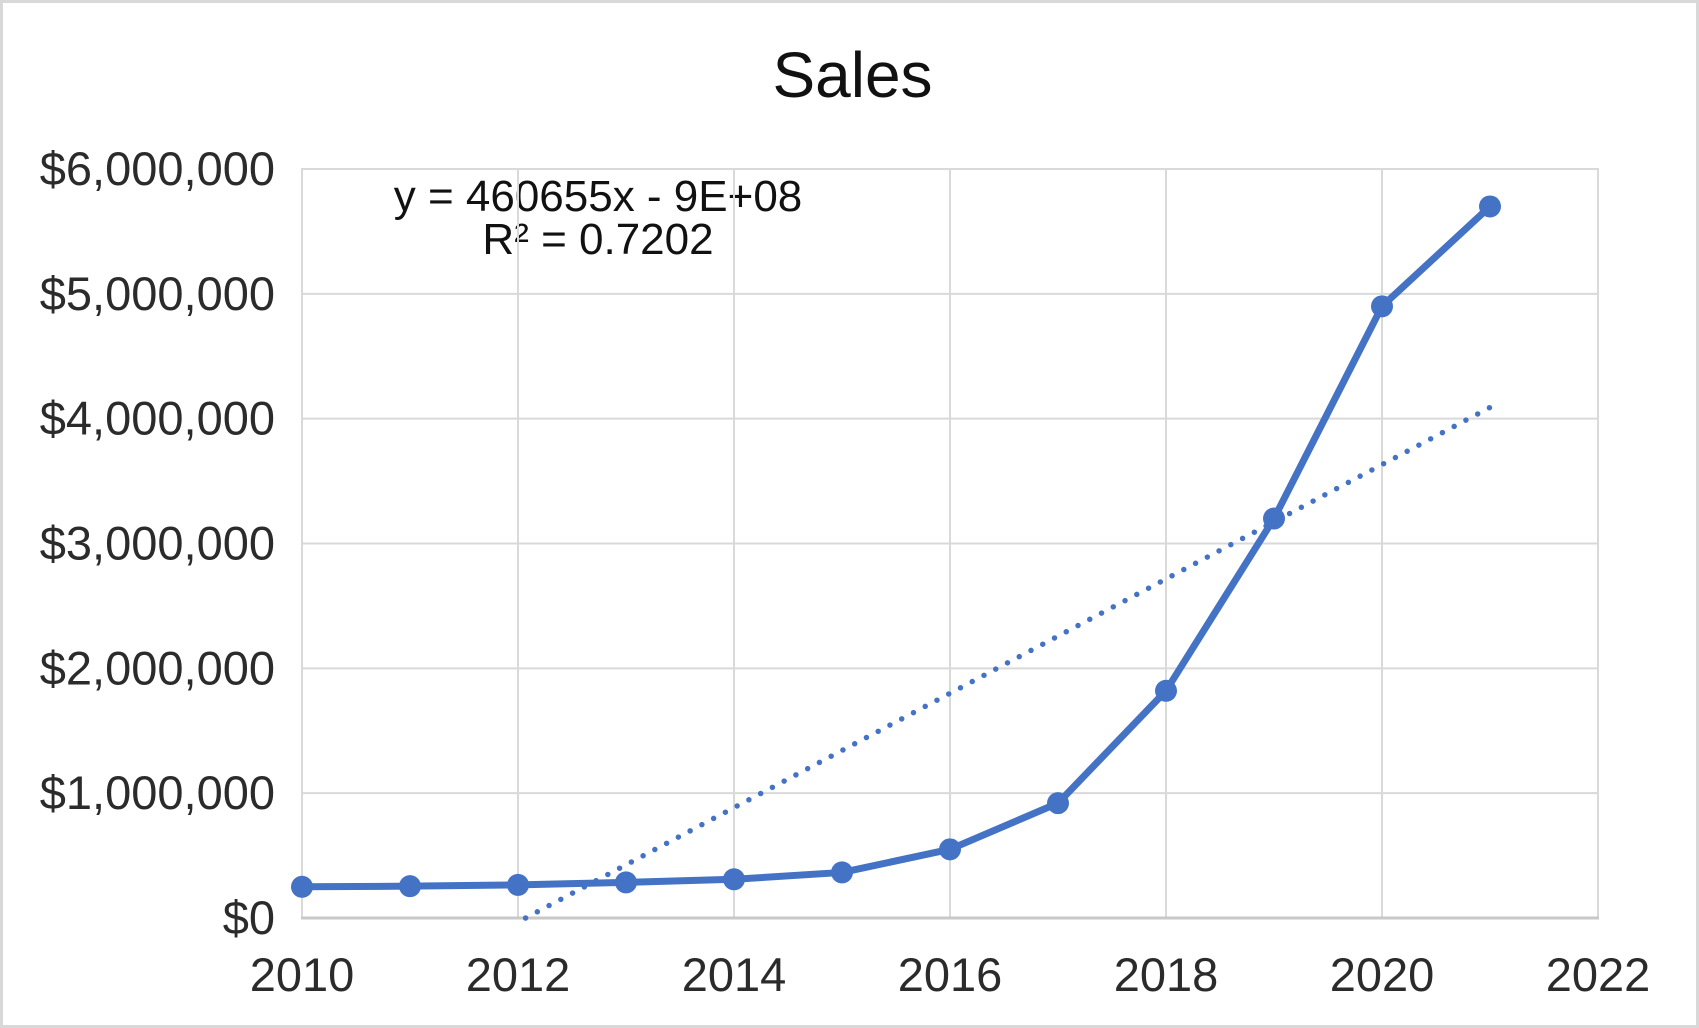  What do you see at coordinates (157, 418) in the screenshot?
I see `y-axis-tick-label: $4,000,000` at bounding box center [157, 418].